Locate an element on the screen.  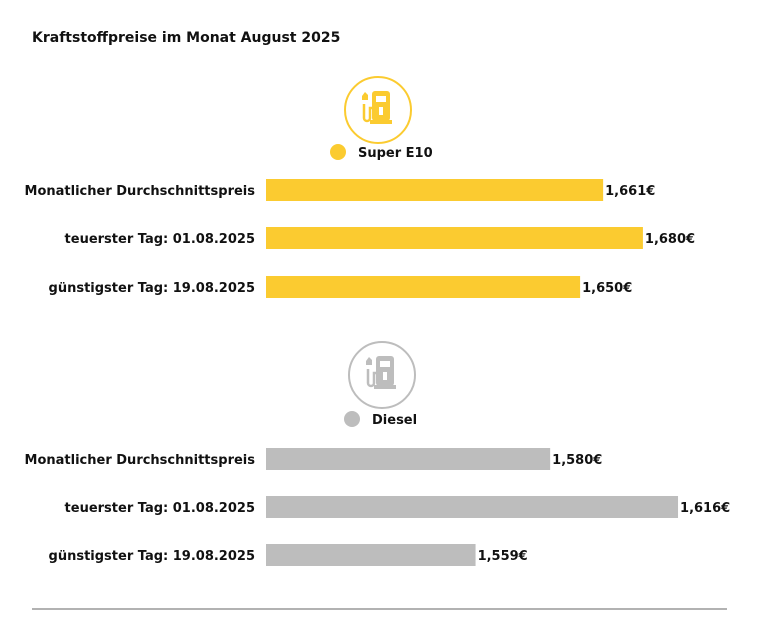
legend-label: Diesel is located at coordinates (394, 420).